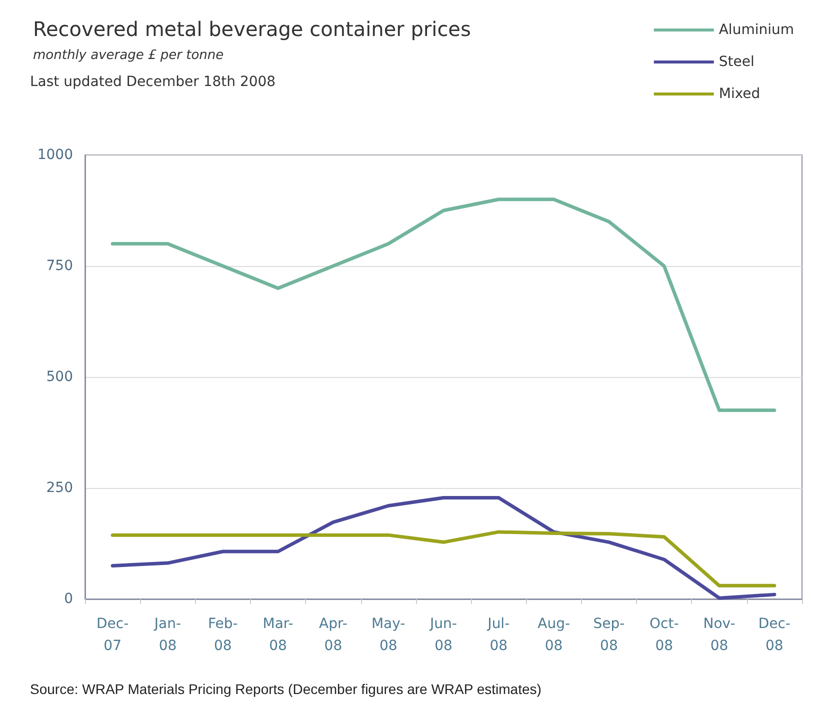 This screenshot has width=839, height=704. What do you see at coordinates (333, 635) in the screenshot?
I see `x-tick-label: Apr-08` at bounding box center [333, 635].